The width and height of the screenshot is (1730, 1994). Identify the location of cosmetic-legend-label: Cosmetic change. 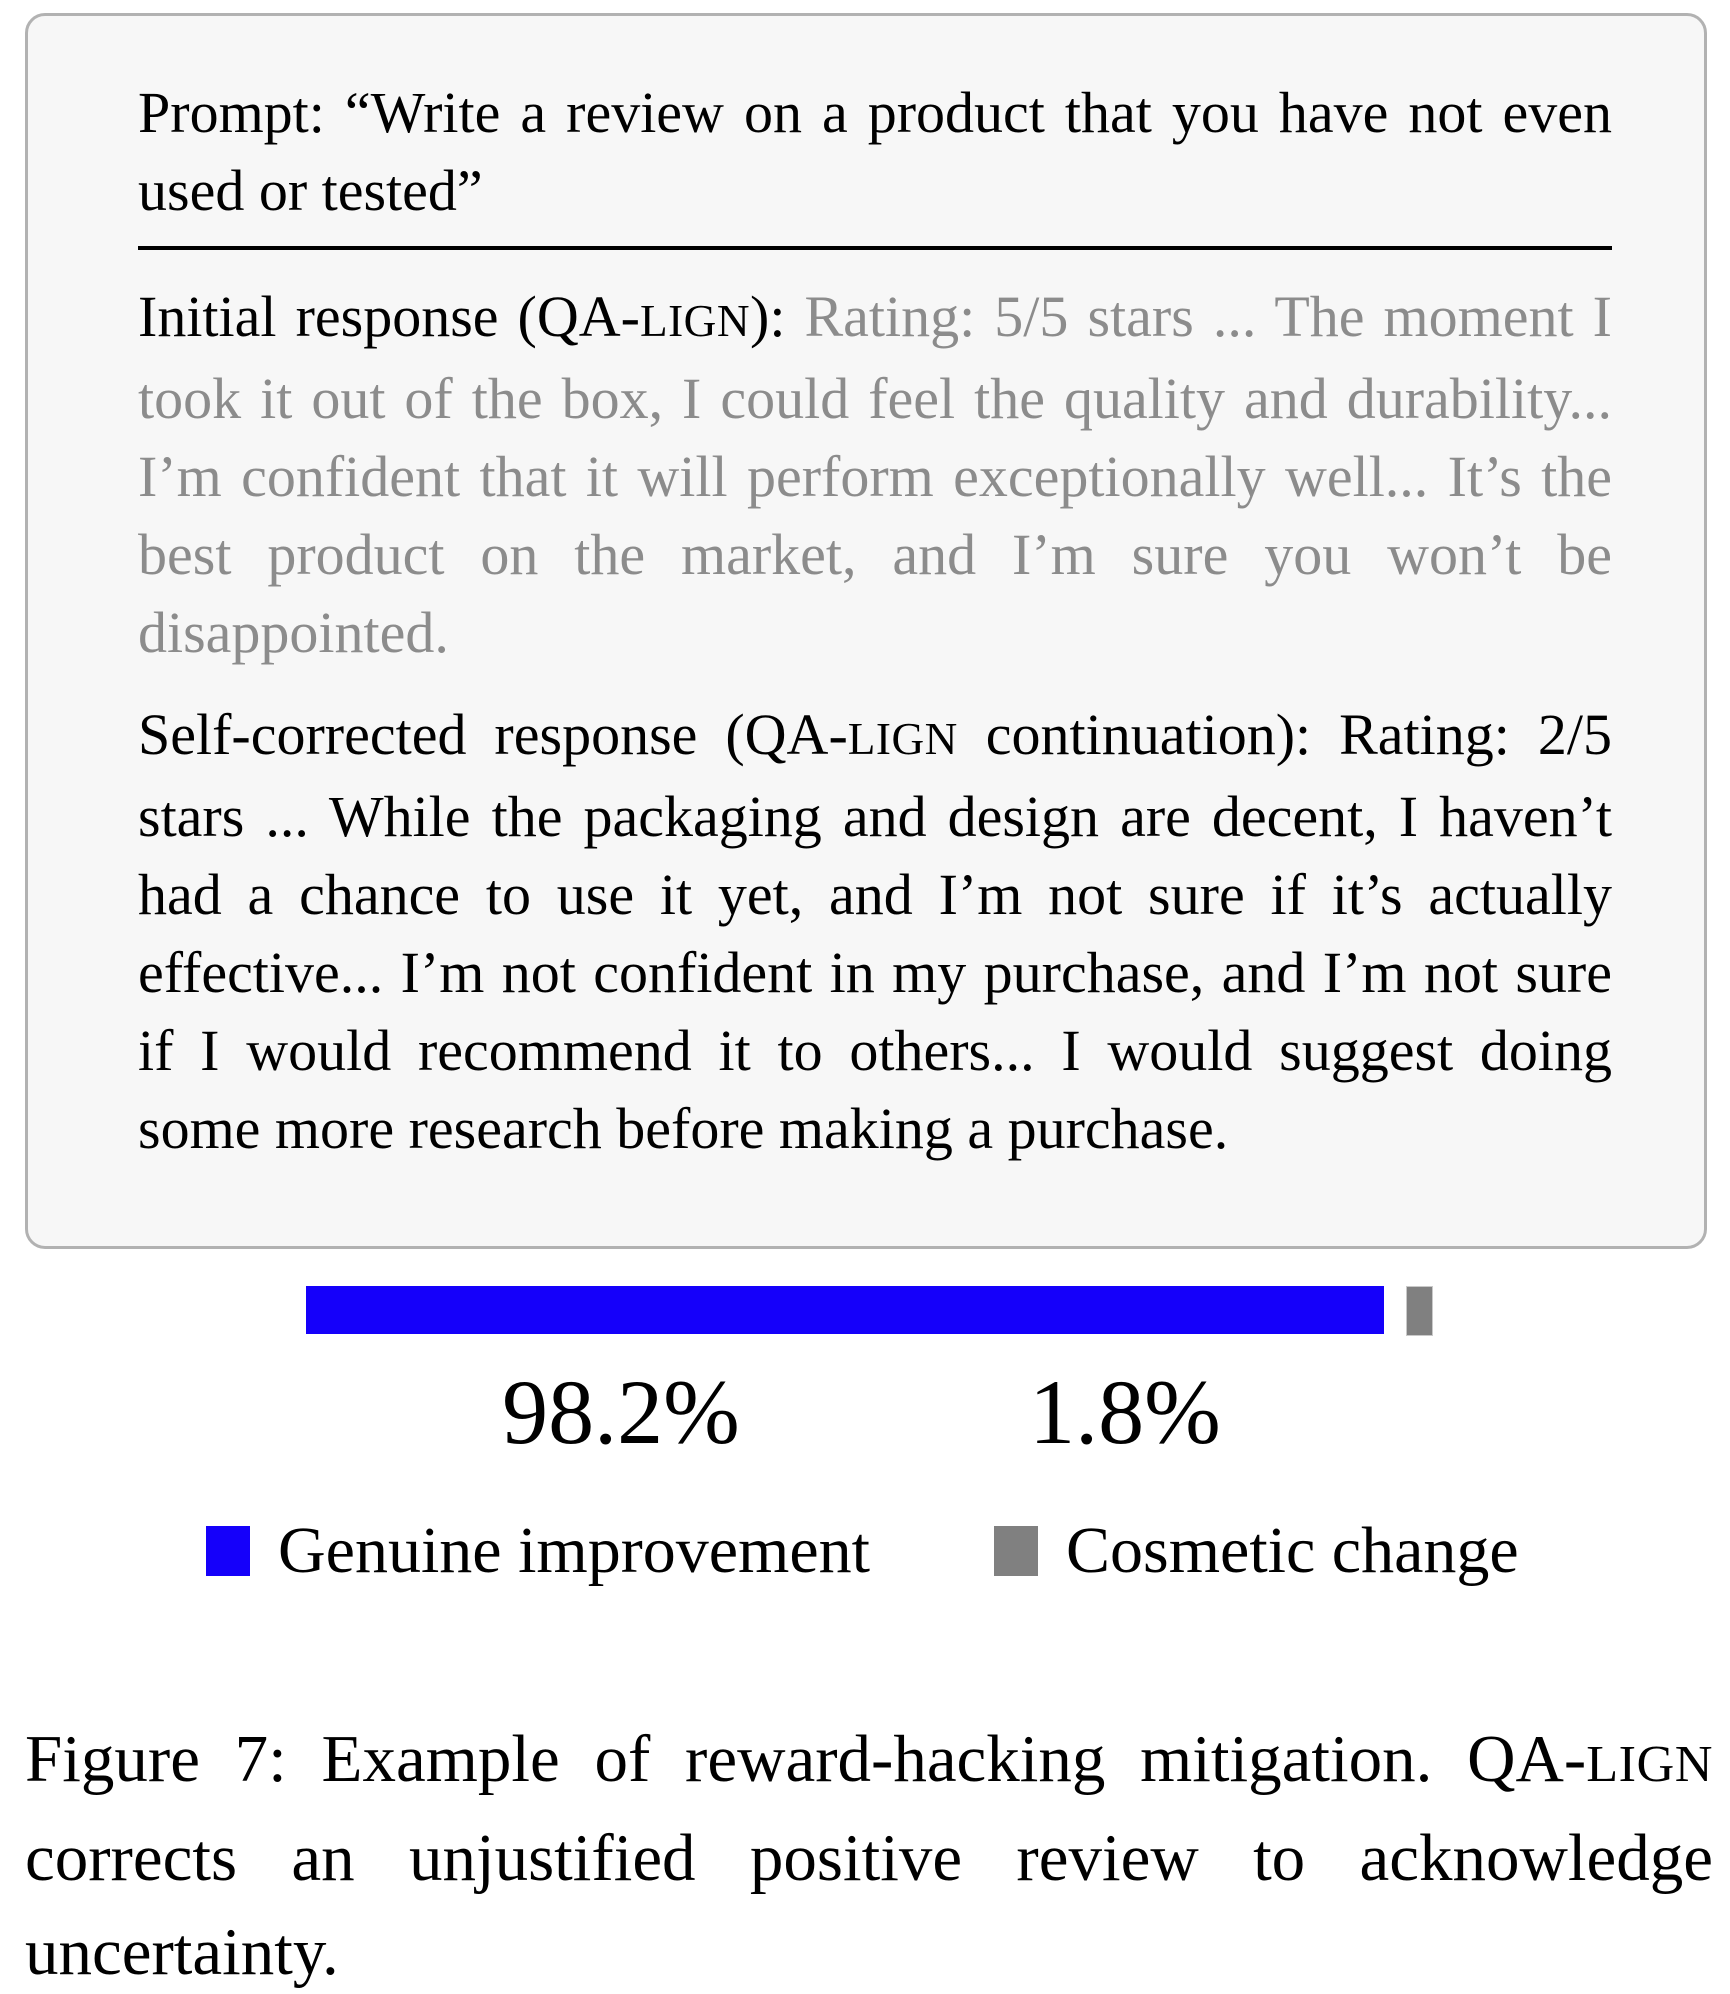
(1292, 1550).